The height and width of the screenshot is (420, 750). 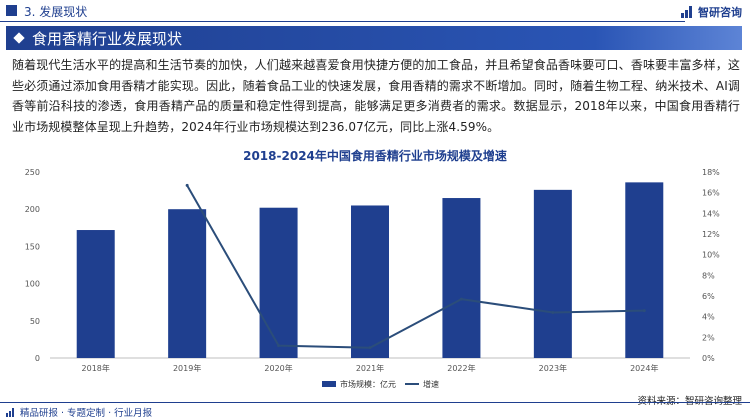 I want to click on y-right-tick-label: 10%, so click(x=711, y=255).